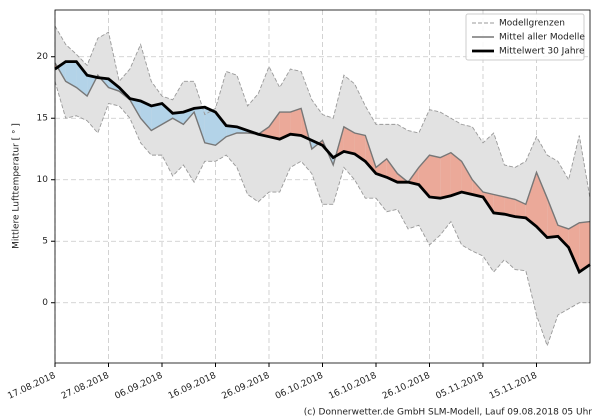 This screenshot has width=600, height=420. Describe the element at coordinates (45, 242) in the screenshot. I see `y-tick-label: 5` at that location.